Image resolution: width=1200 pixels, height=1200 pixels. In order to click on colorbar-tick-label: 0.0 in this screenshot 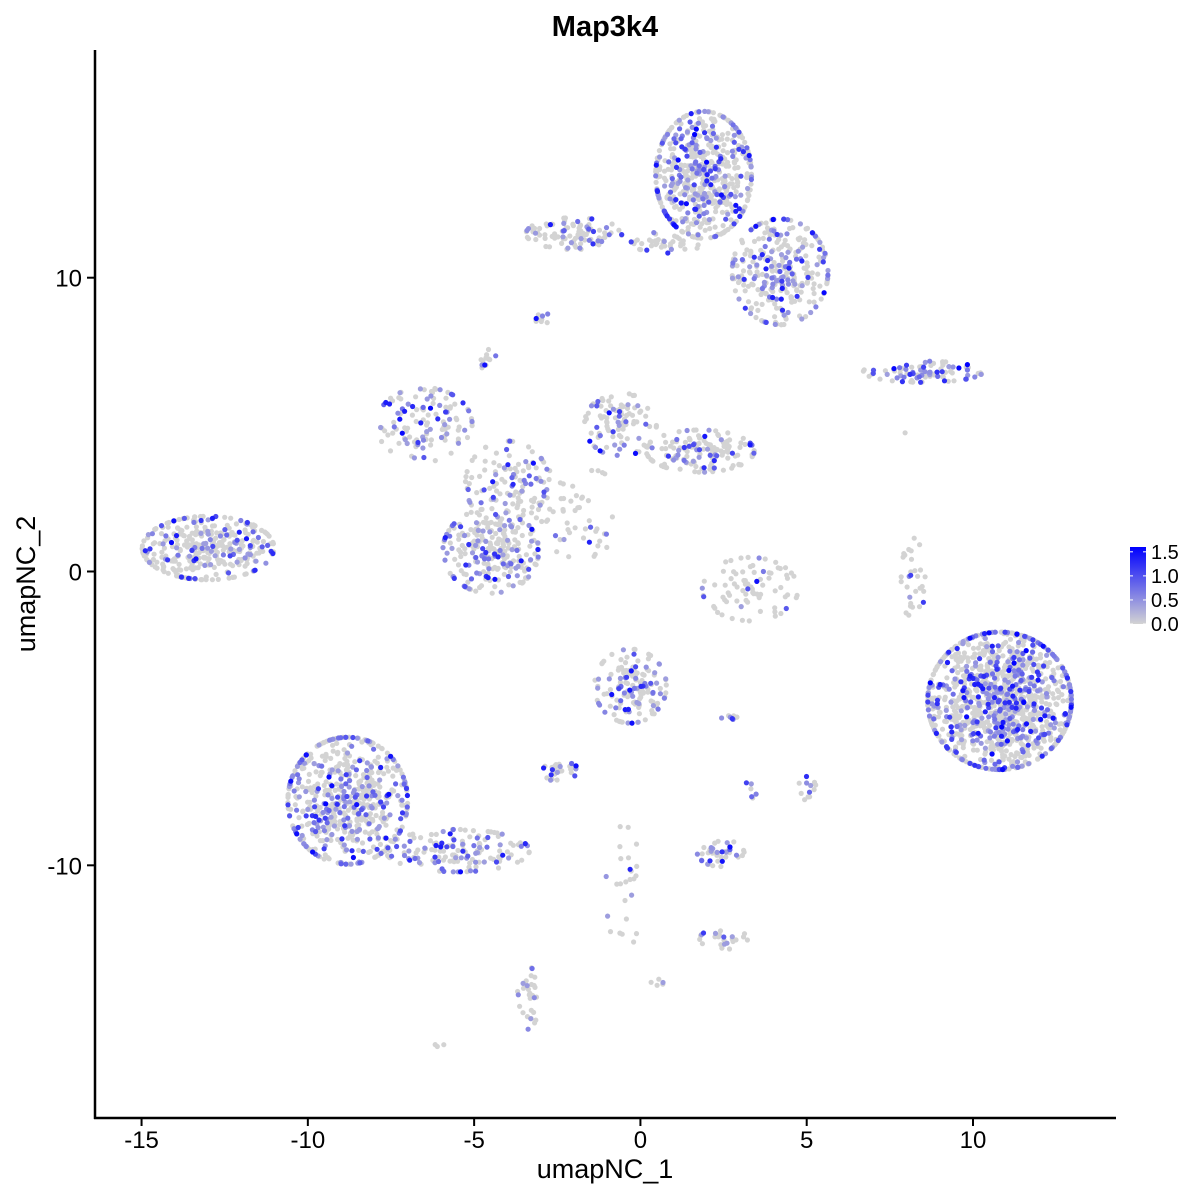, I will do `click(1165, 625)`.